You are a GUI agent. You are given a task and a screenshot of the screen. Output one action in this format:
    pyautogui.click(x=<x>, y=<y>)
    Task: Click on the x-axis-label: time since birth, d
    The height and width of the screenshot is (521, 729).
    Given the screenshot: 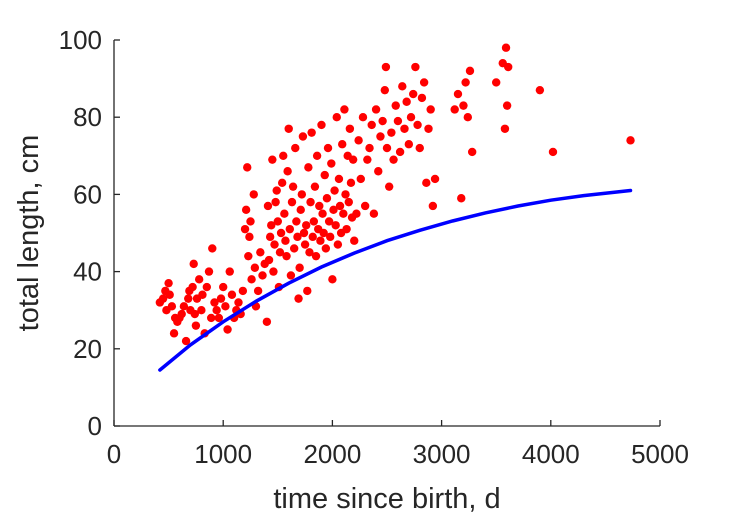 What is the action you would take?
    pyautogui.click(x=386, y=499)
    